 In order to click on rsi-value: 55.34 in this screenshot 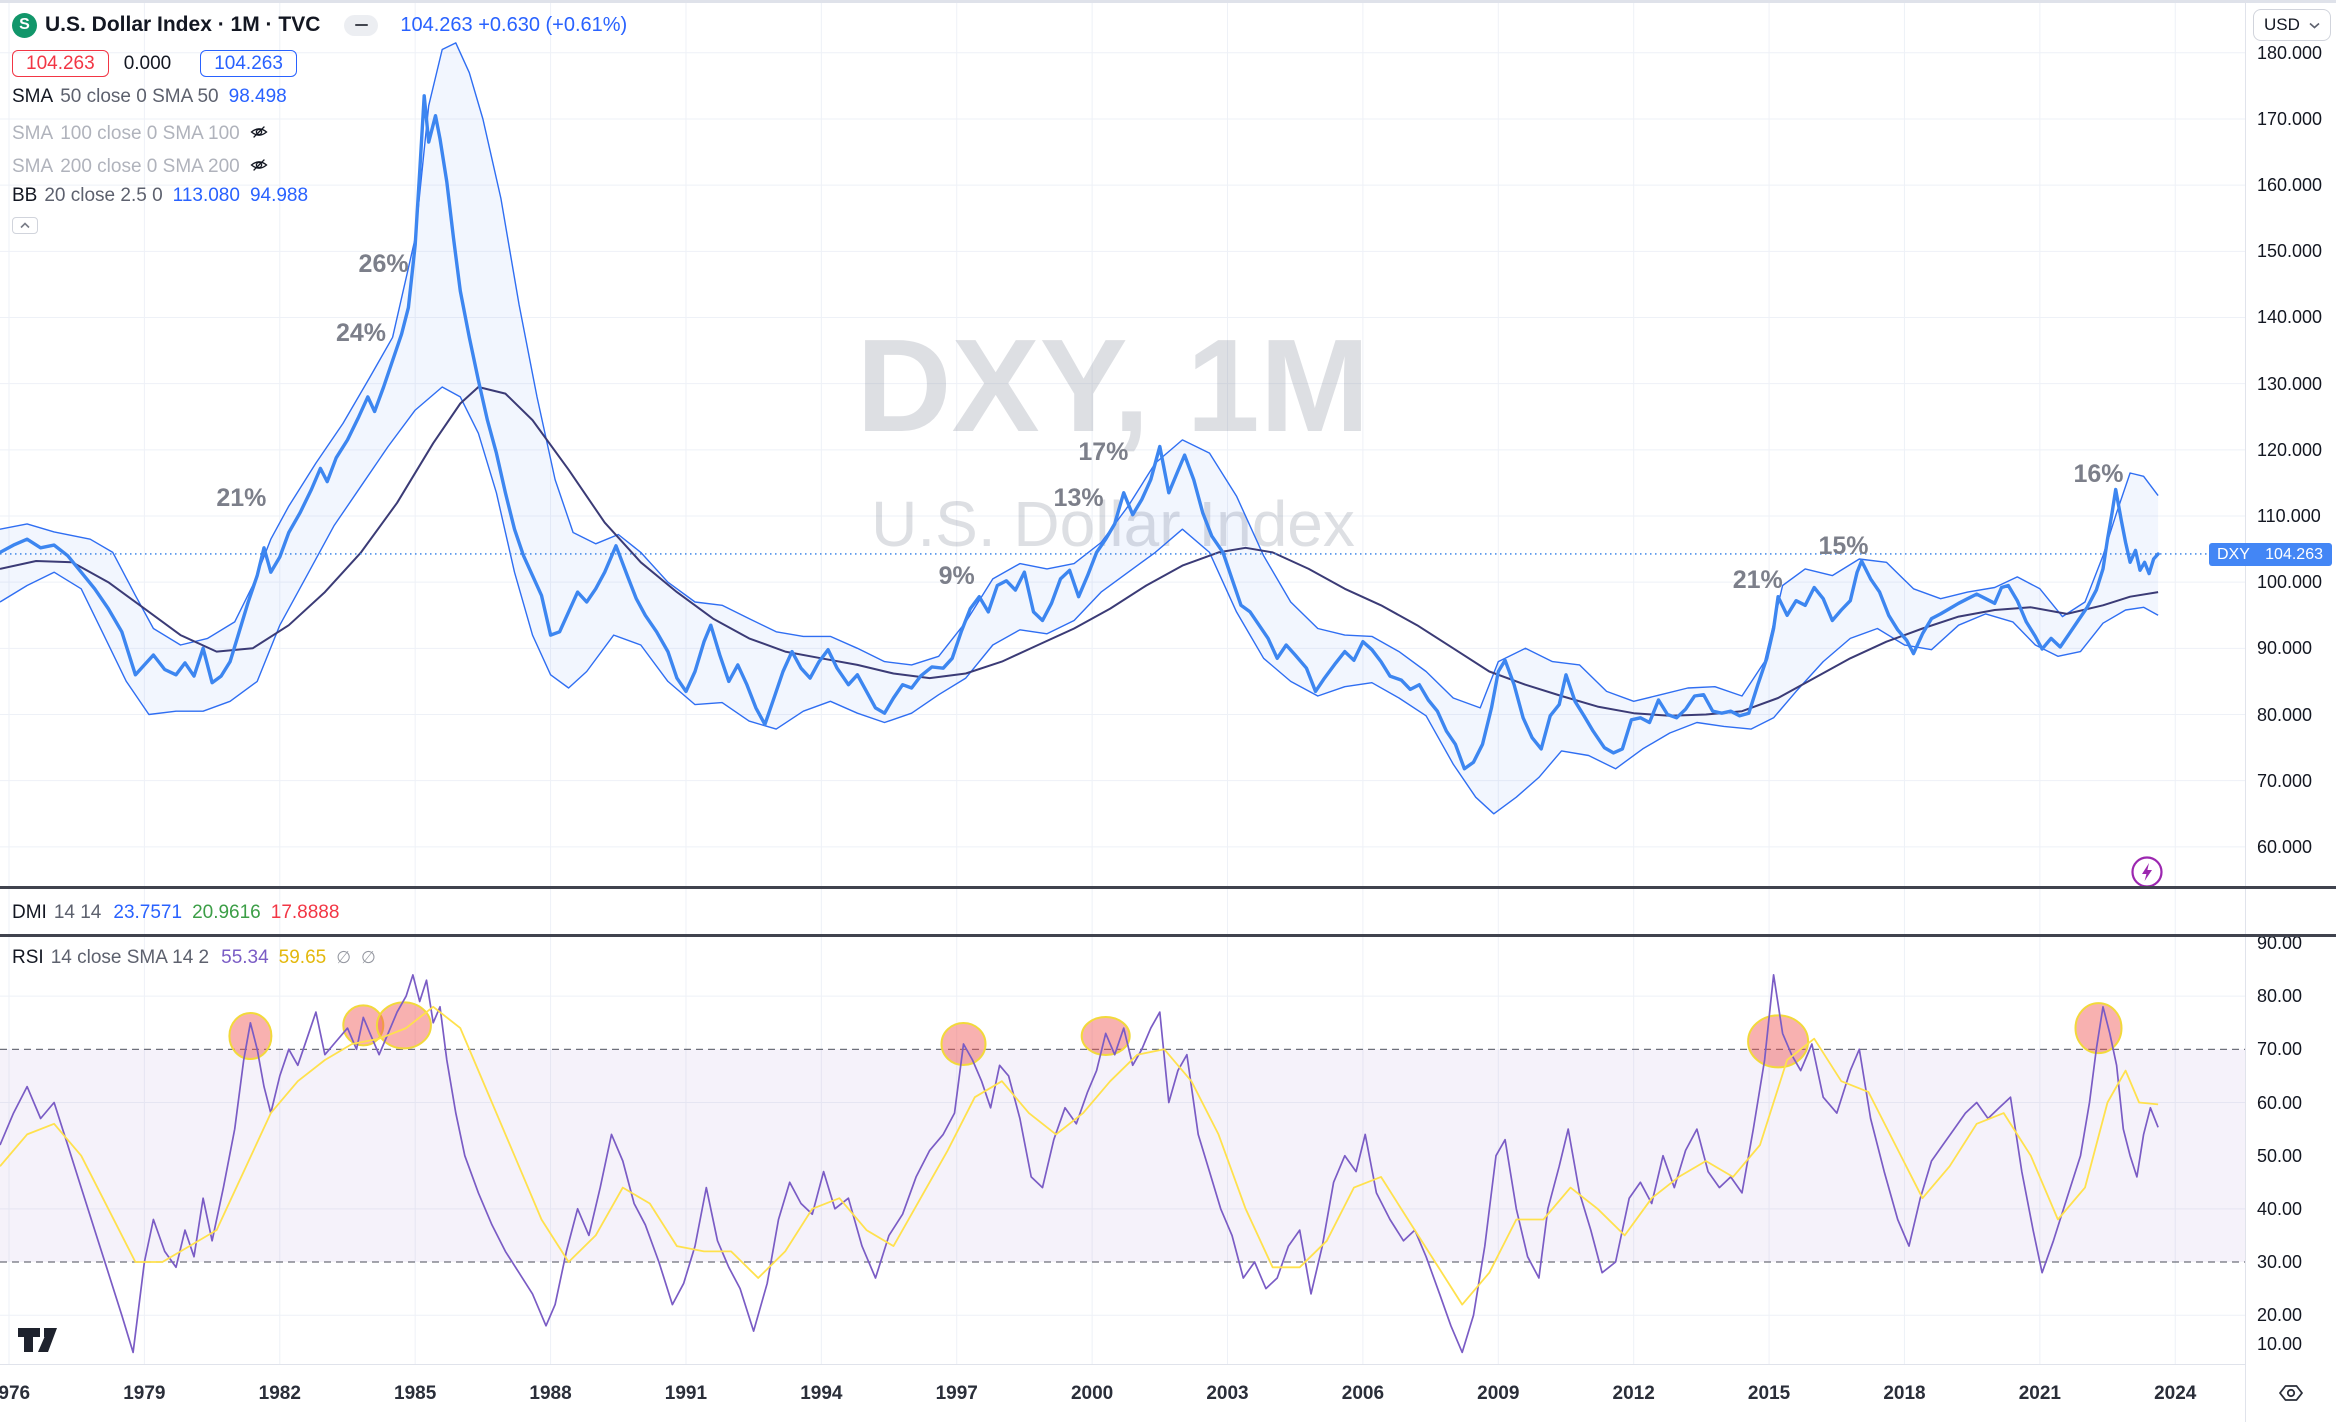, I will do `click(245, 957)`.